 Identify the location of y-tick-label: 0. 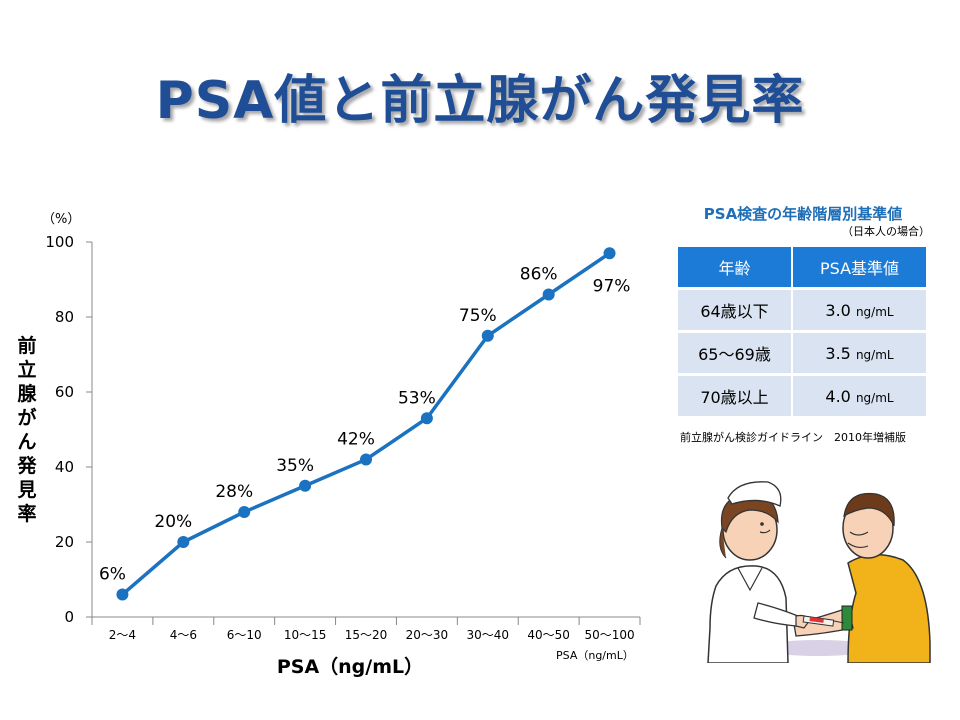
(69, 617).